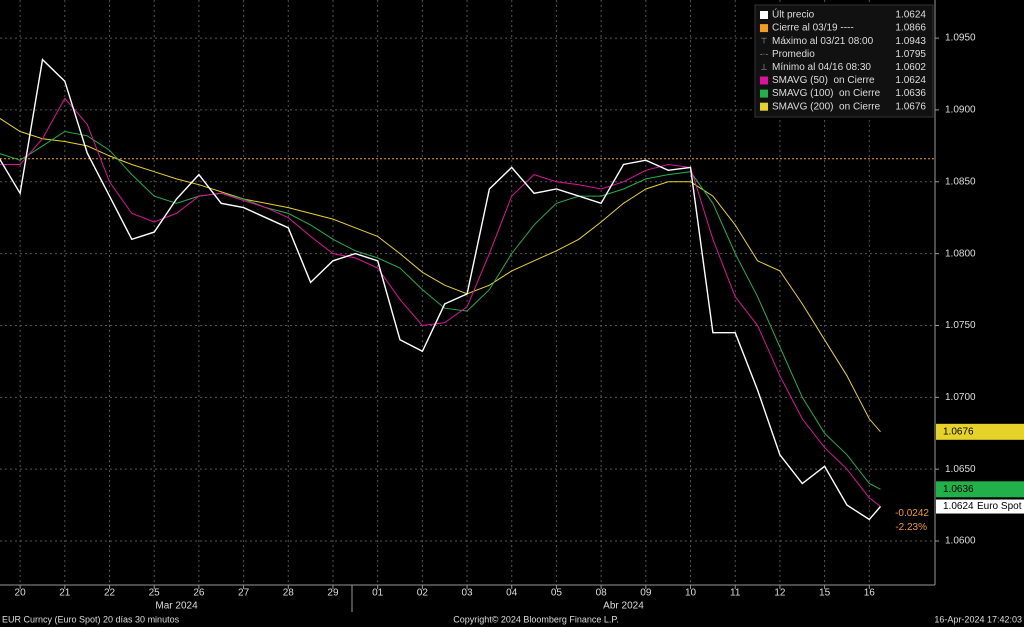 The image size is (1024, 627). Describe the element at coordinates (825, 593) in the screenshot. I see `x-tick-label: 15` at that location.